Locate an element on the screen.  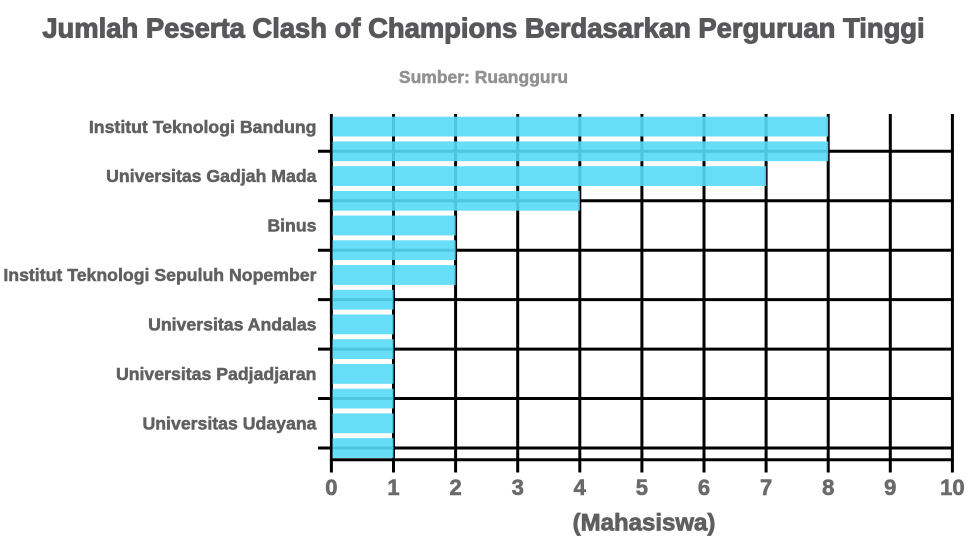
svg-text: Binus is located at coordinates (291, 226).